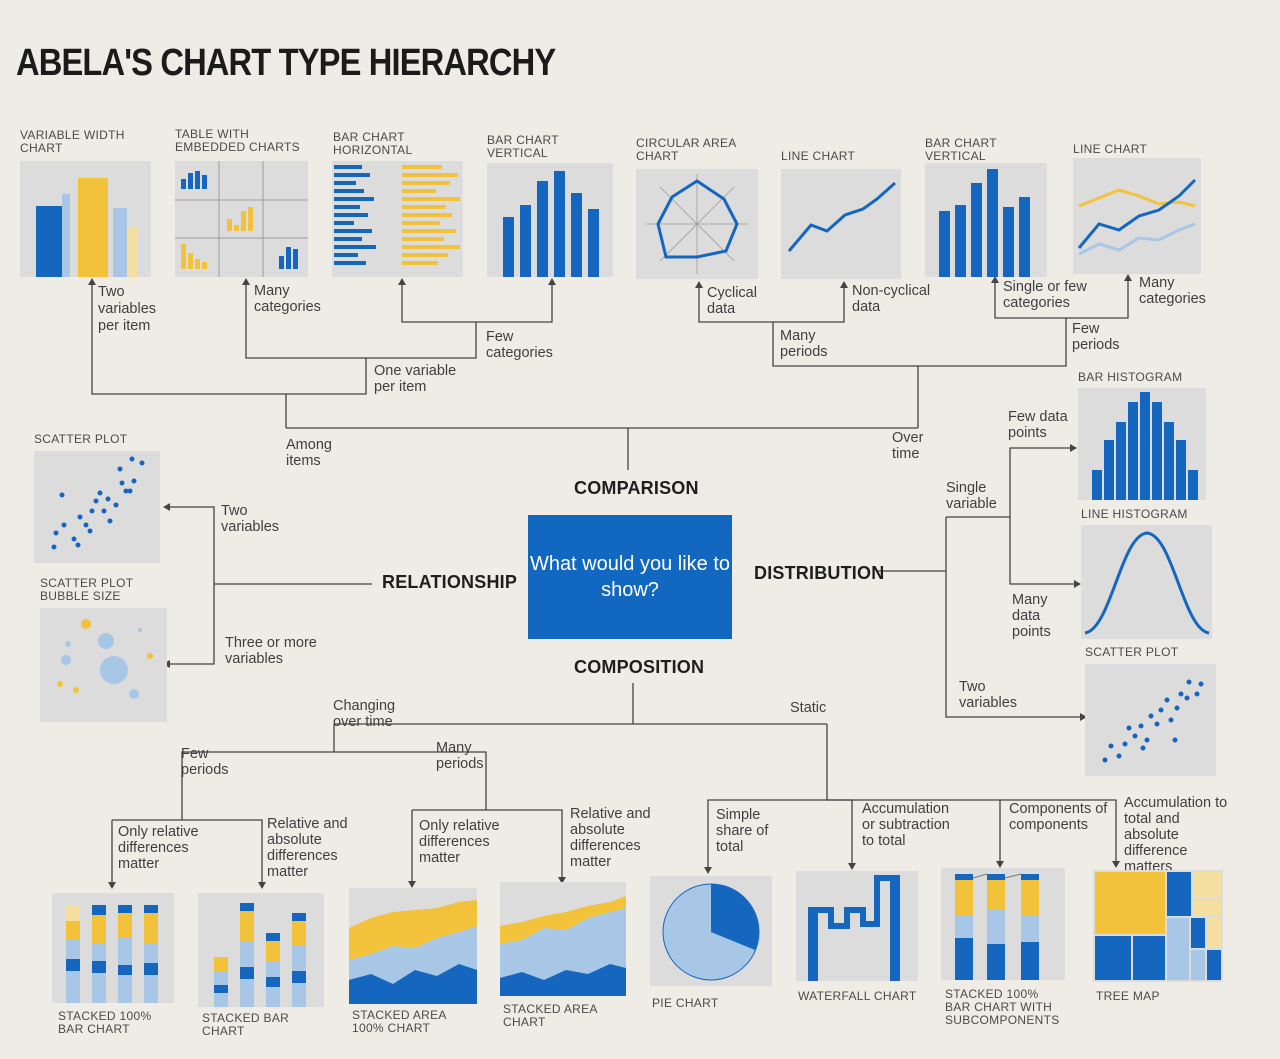 The width and height of the screenshot is (1280, 1059). Describe the element at coordinates (961, 149) in the screenshot. I see `caption-bar-chart-vertical-2: BAR CHART VERTICAL` at that location.